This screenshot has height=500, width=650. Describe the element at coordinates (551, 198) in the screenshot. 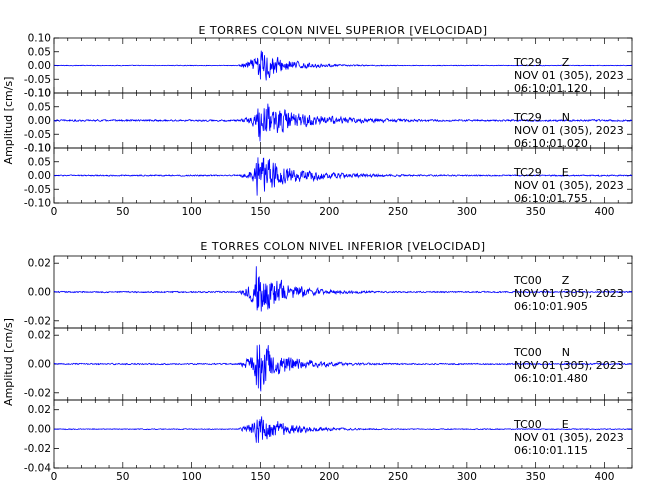

I see `time-label: 06:10:01.755` at that location.